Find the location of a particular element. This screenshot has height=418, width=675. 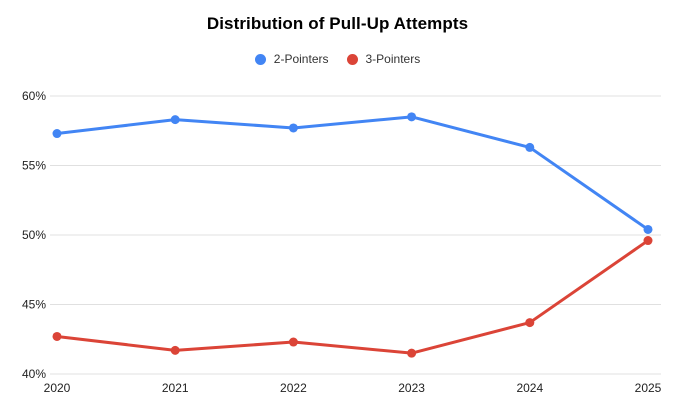

x-axis-tick-label: 2024 is located at coordinates (529, 388).